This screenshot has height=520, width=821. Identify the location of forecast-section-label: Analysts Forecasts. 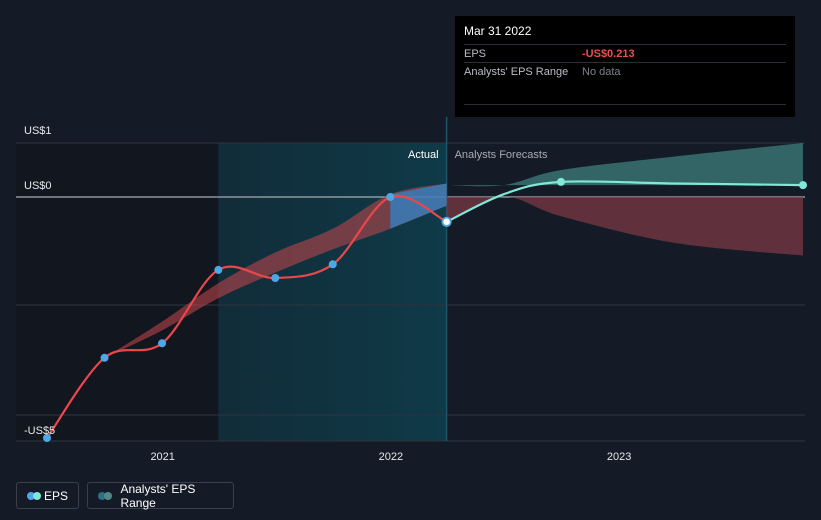
(501, 155).